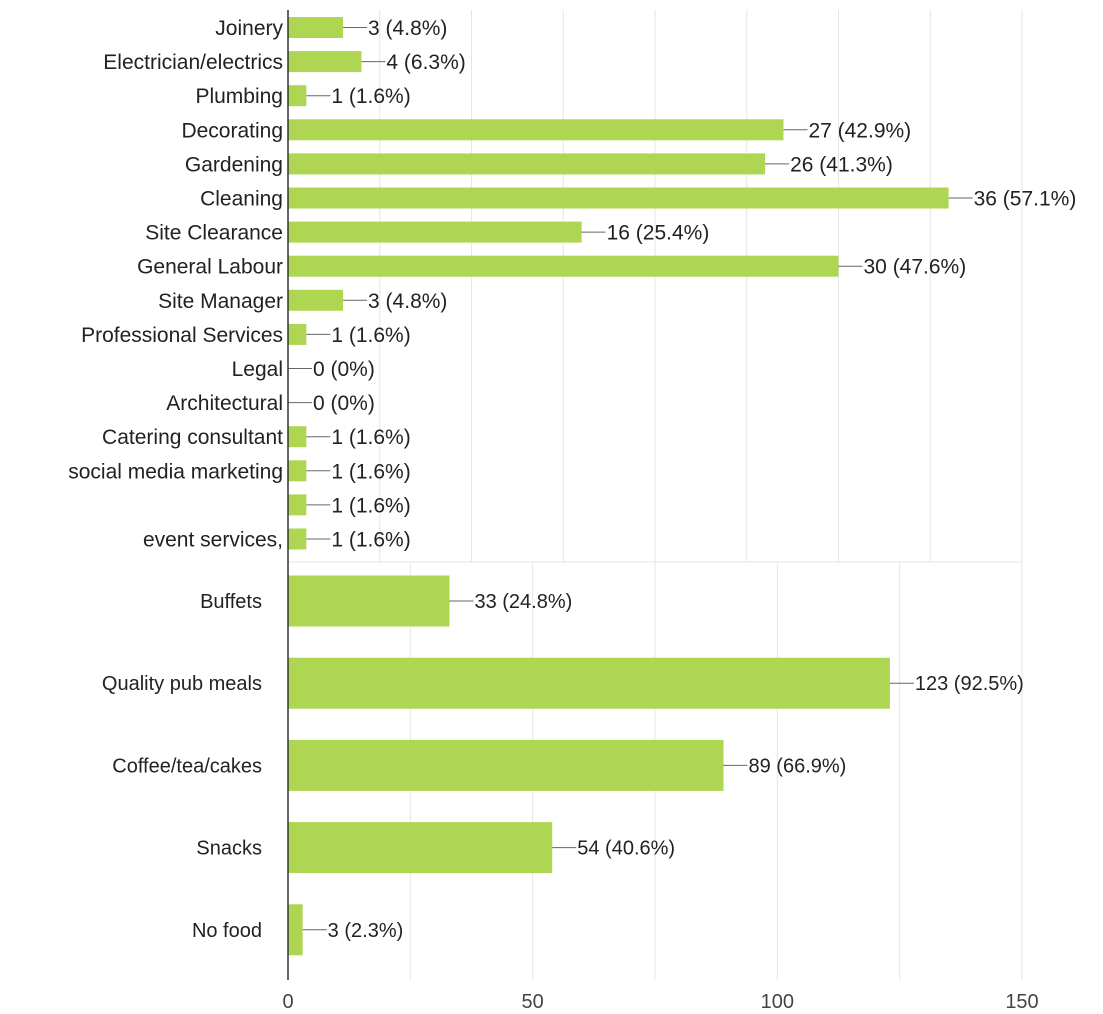 This screenshot has height=1014, width=1103. What do you see at coordinates (227, 931) in the screenshot?
I see `category-label: No food` at bounding box center [227, 931].